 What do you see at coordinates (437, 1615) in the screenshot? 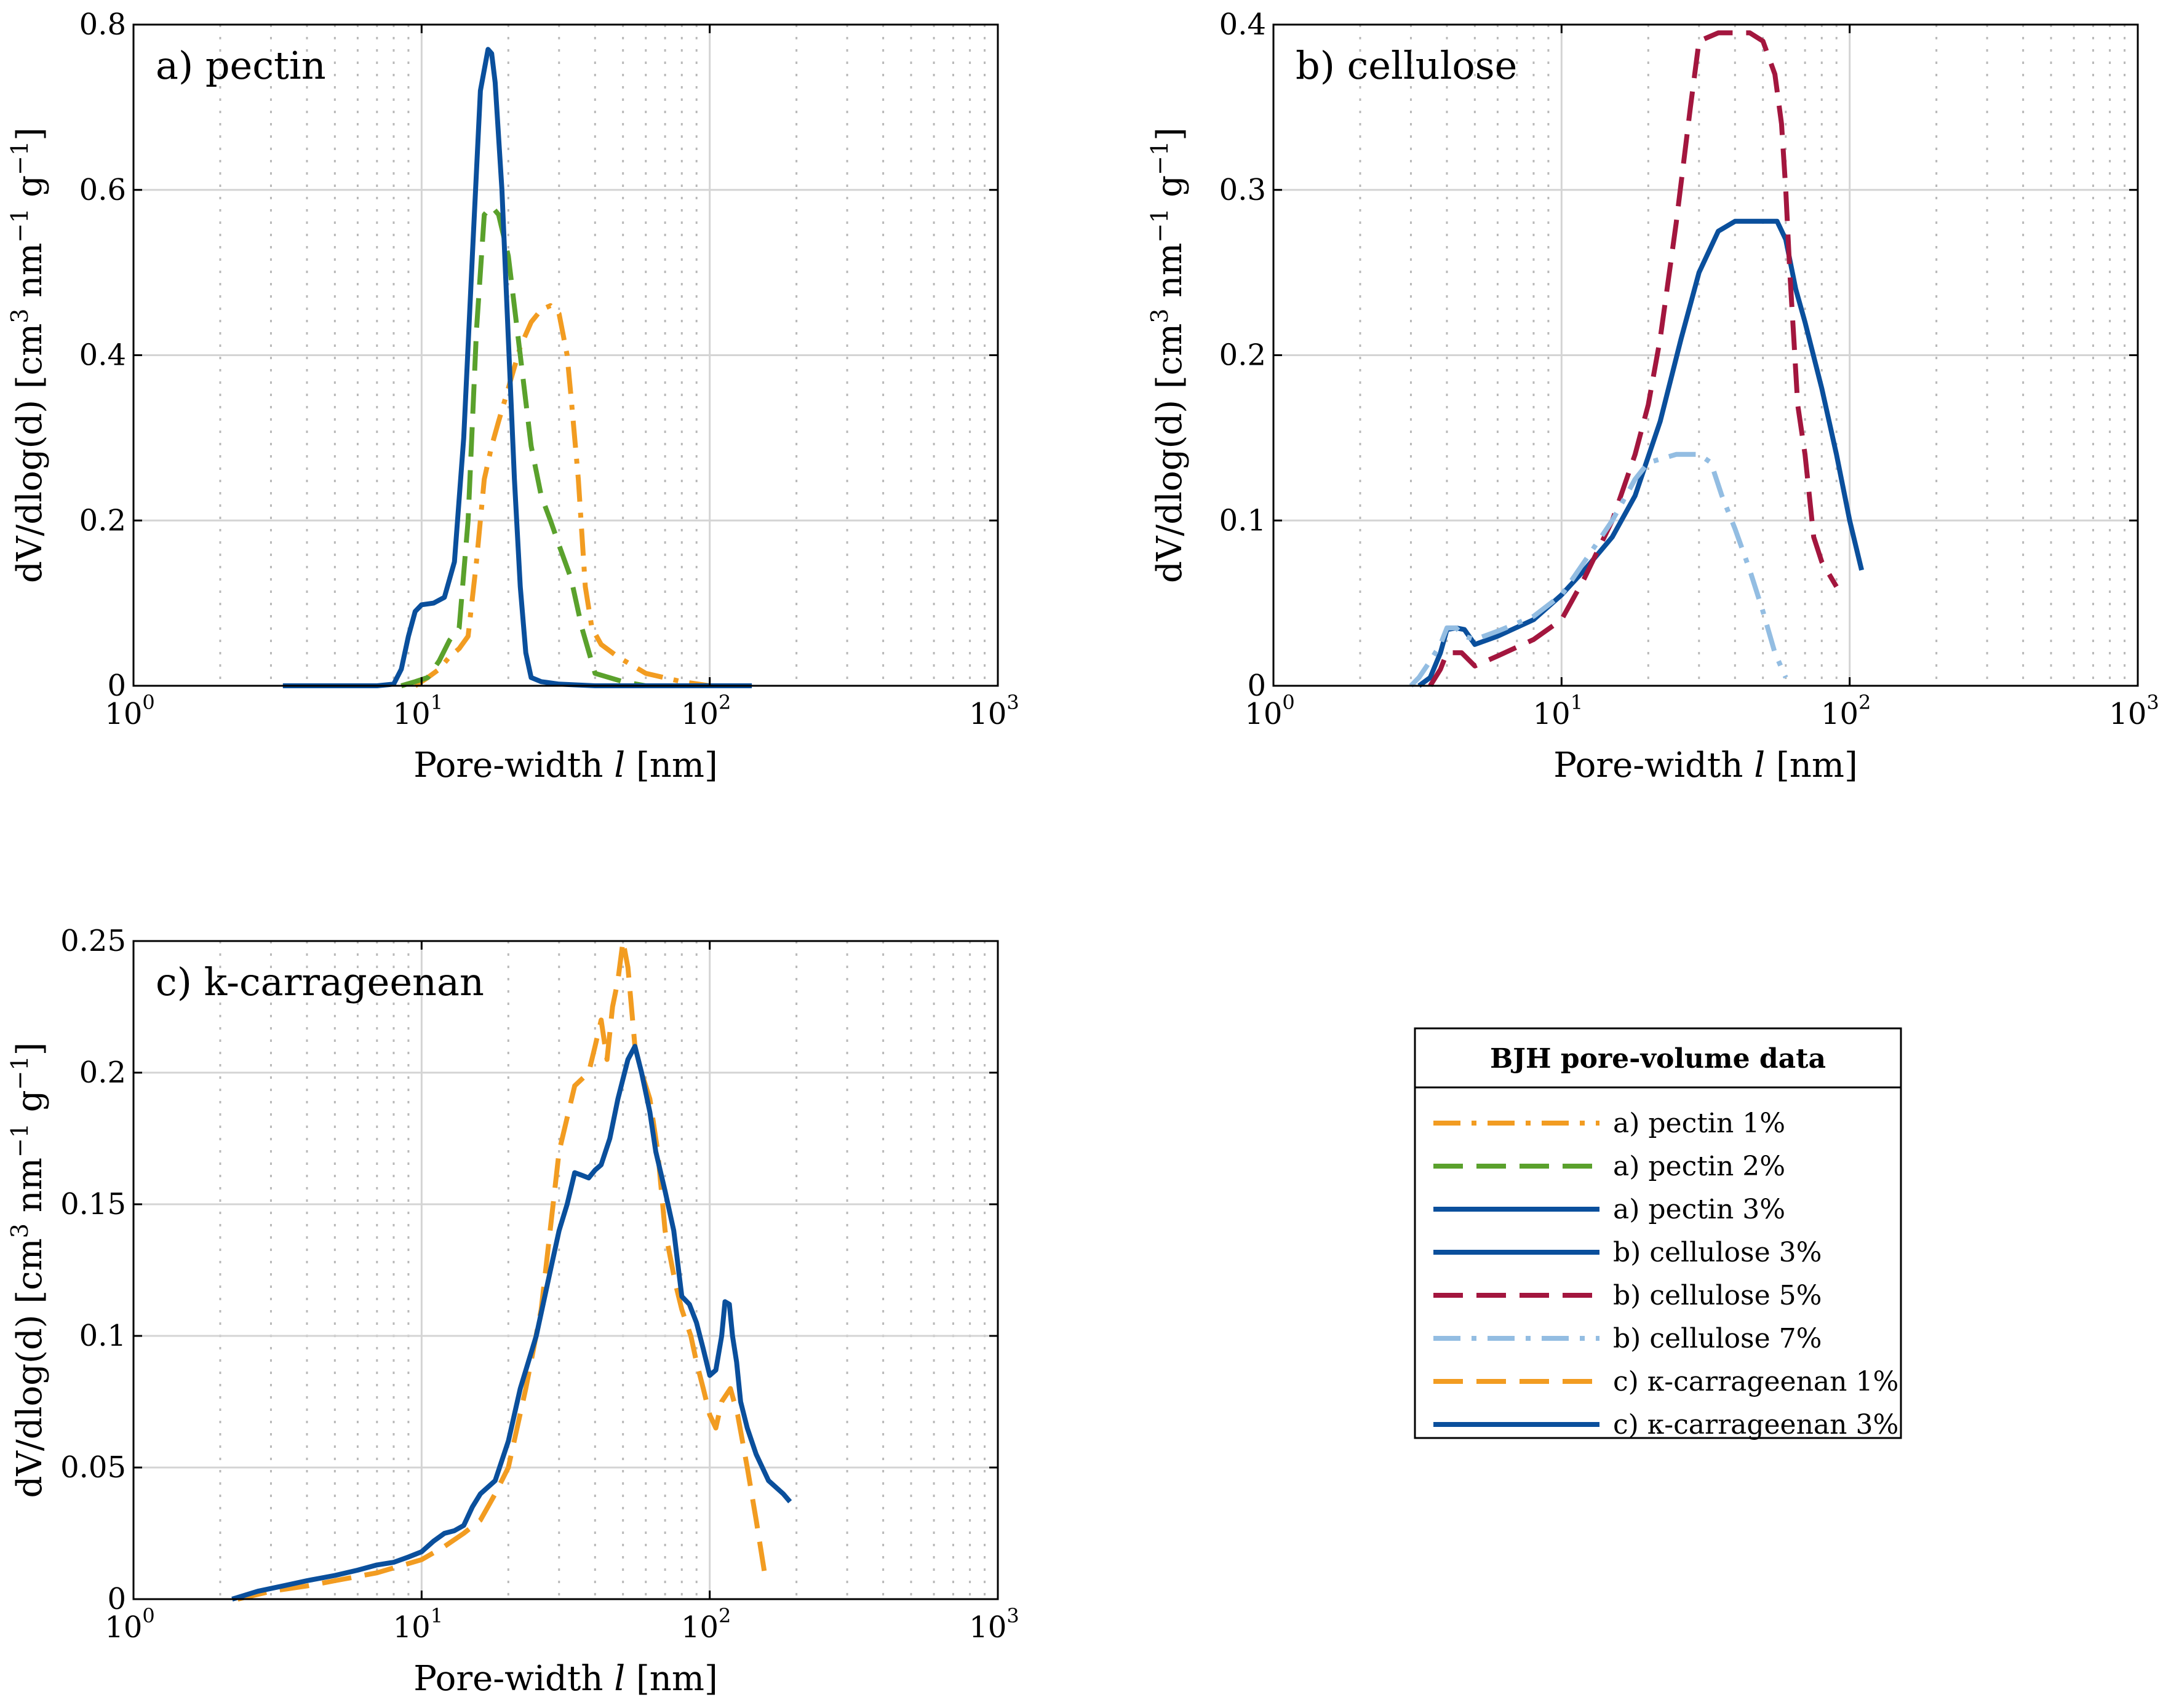
I see `panel-c-x-tick-exp: 1` at bounding box center [437, 1615].